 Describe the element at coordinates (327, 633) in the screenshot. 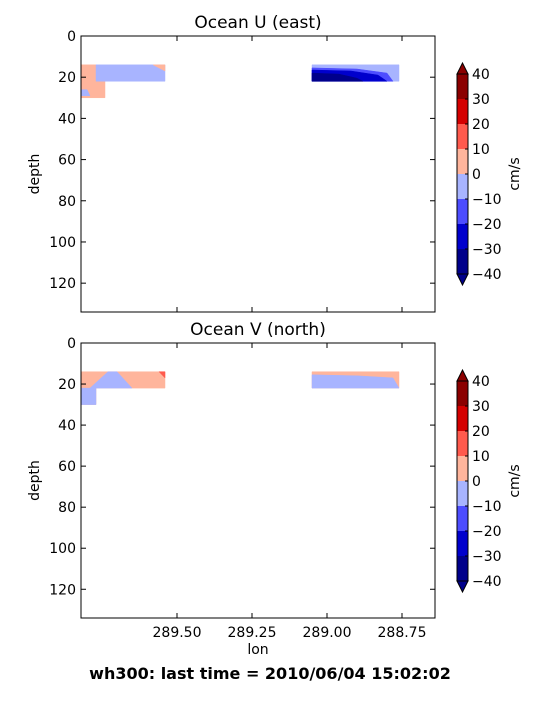

I see `x-tick-label: 289.00` at that location.